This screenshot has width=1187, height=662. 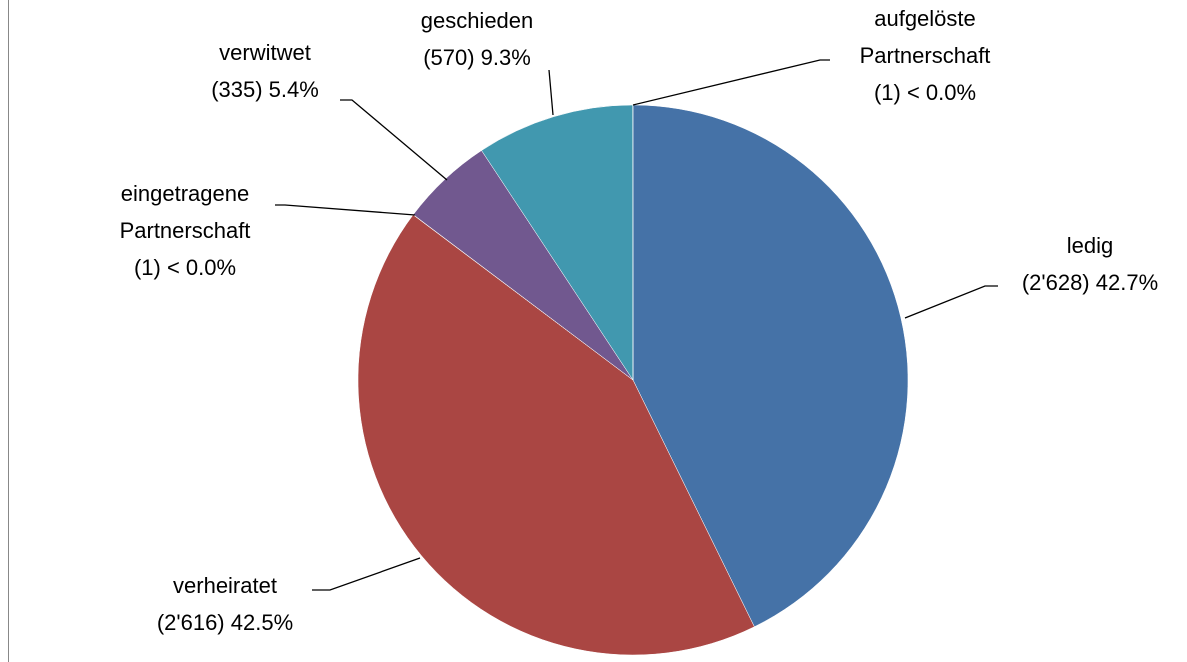 What do you see at coordinates (225, 622) in the screenshot?
I see `value-label: (2'616) 42.5%` at bounding box center [225, 622].